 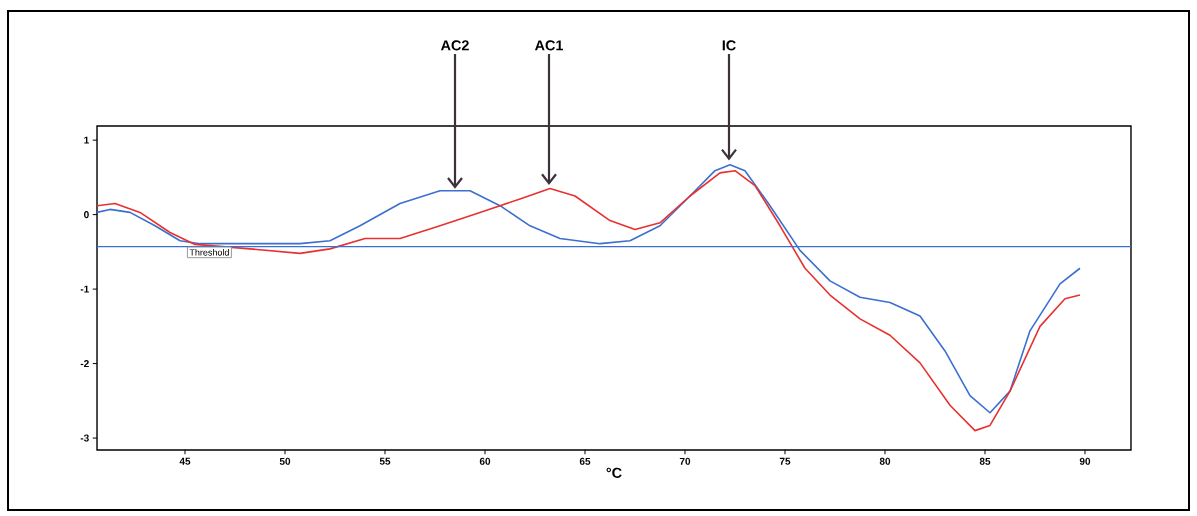 I want to click on y-tick-label: -1, so click(x=84, y=289).